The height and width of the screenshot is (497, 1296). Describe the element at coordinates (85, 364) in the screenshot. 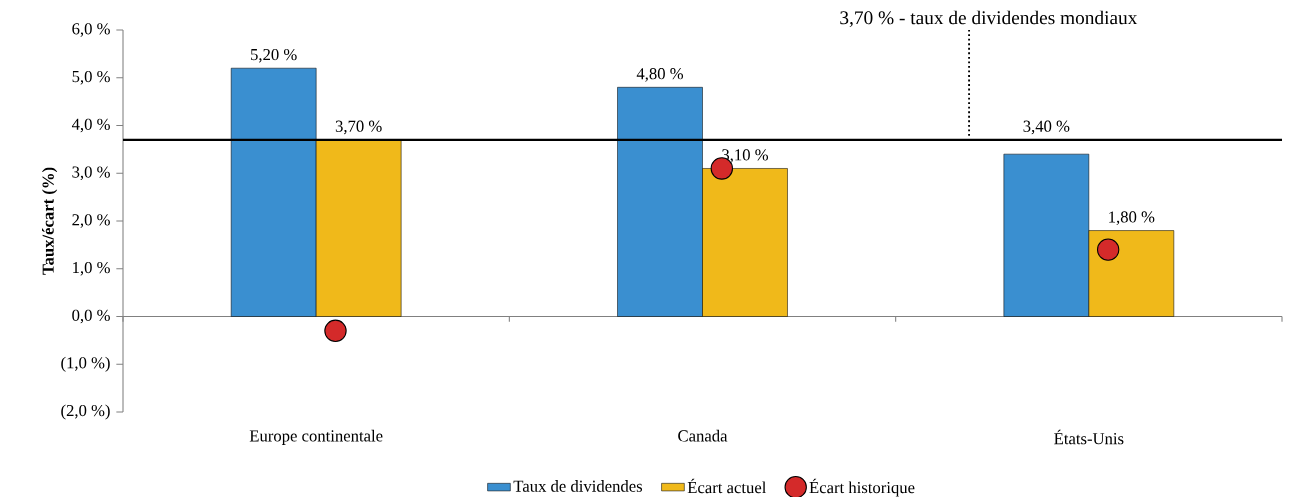

I see `y-tick-label: (1,0 %)` at that location.